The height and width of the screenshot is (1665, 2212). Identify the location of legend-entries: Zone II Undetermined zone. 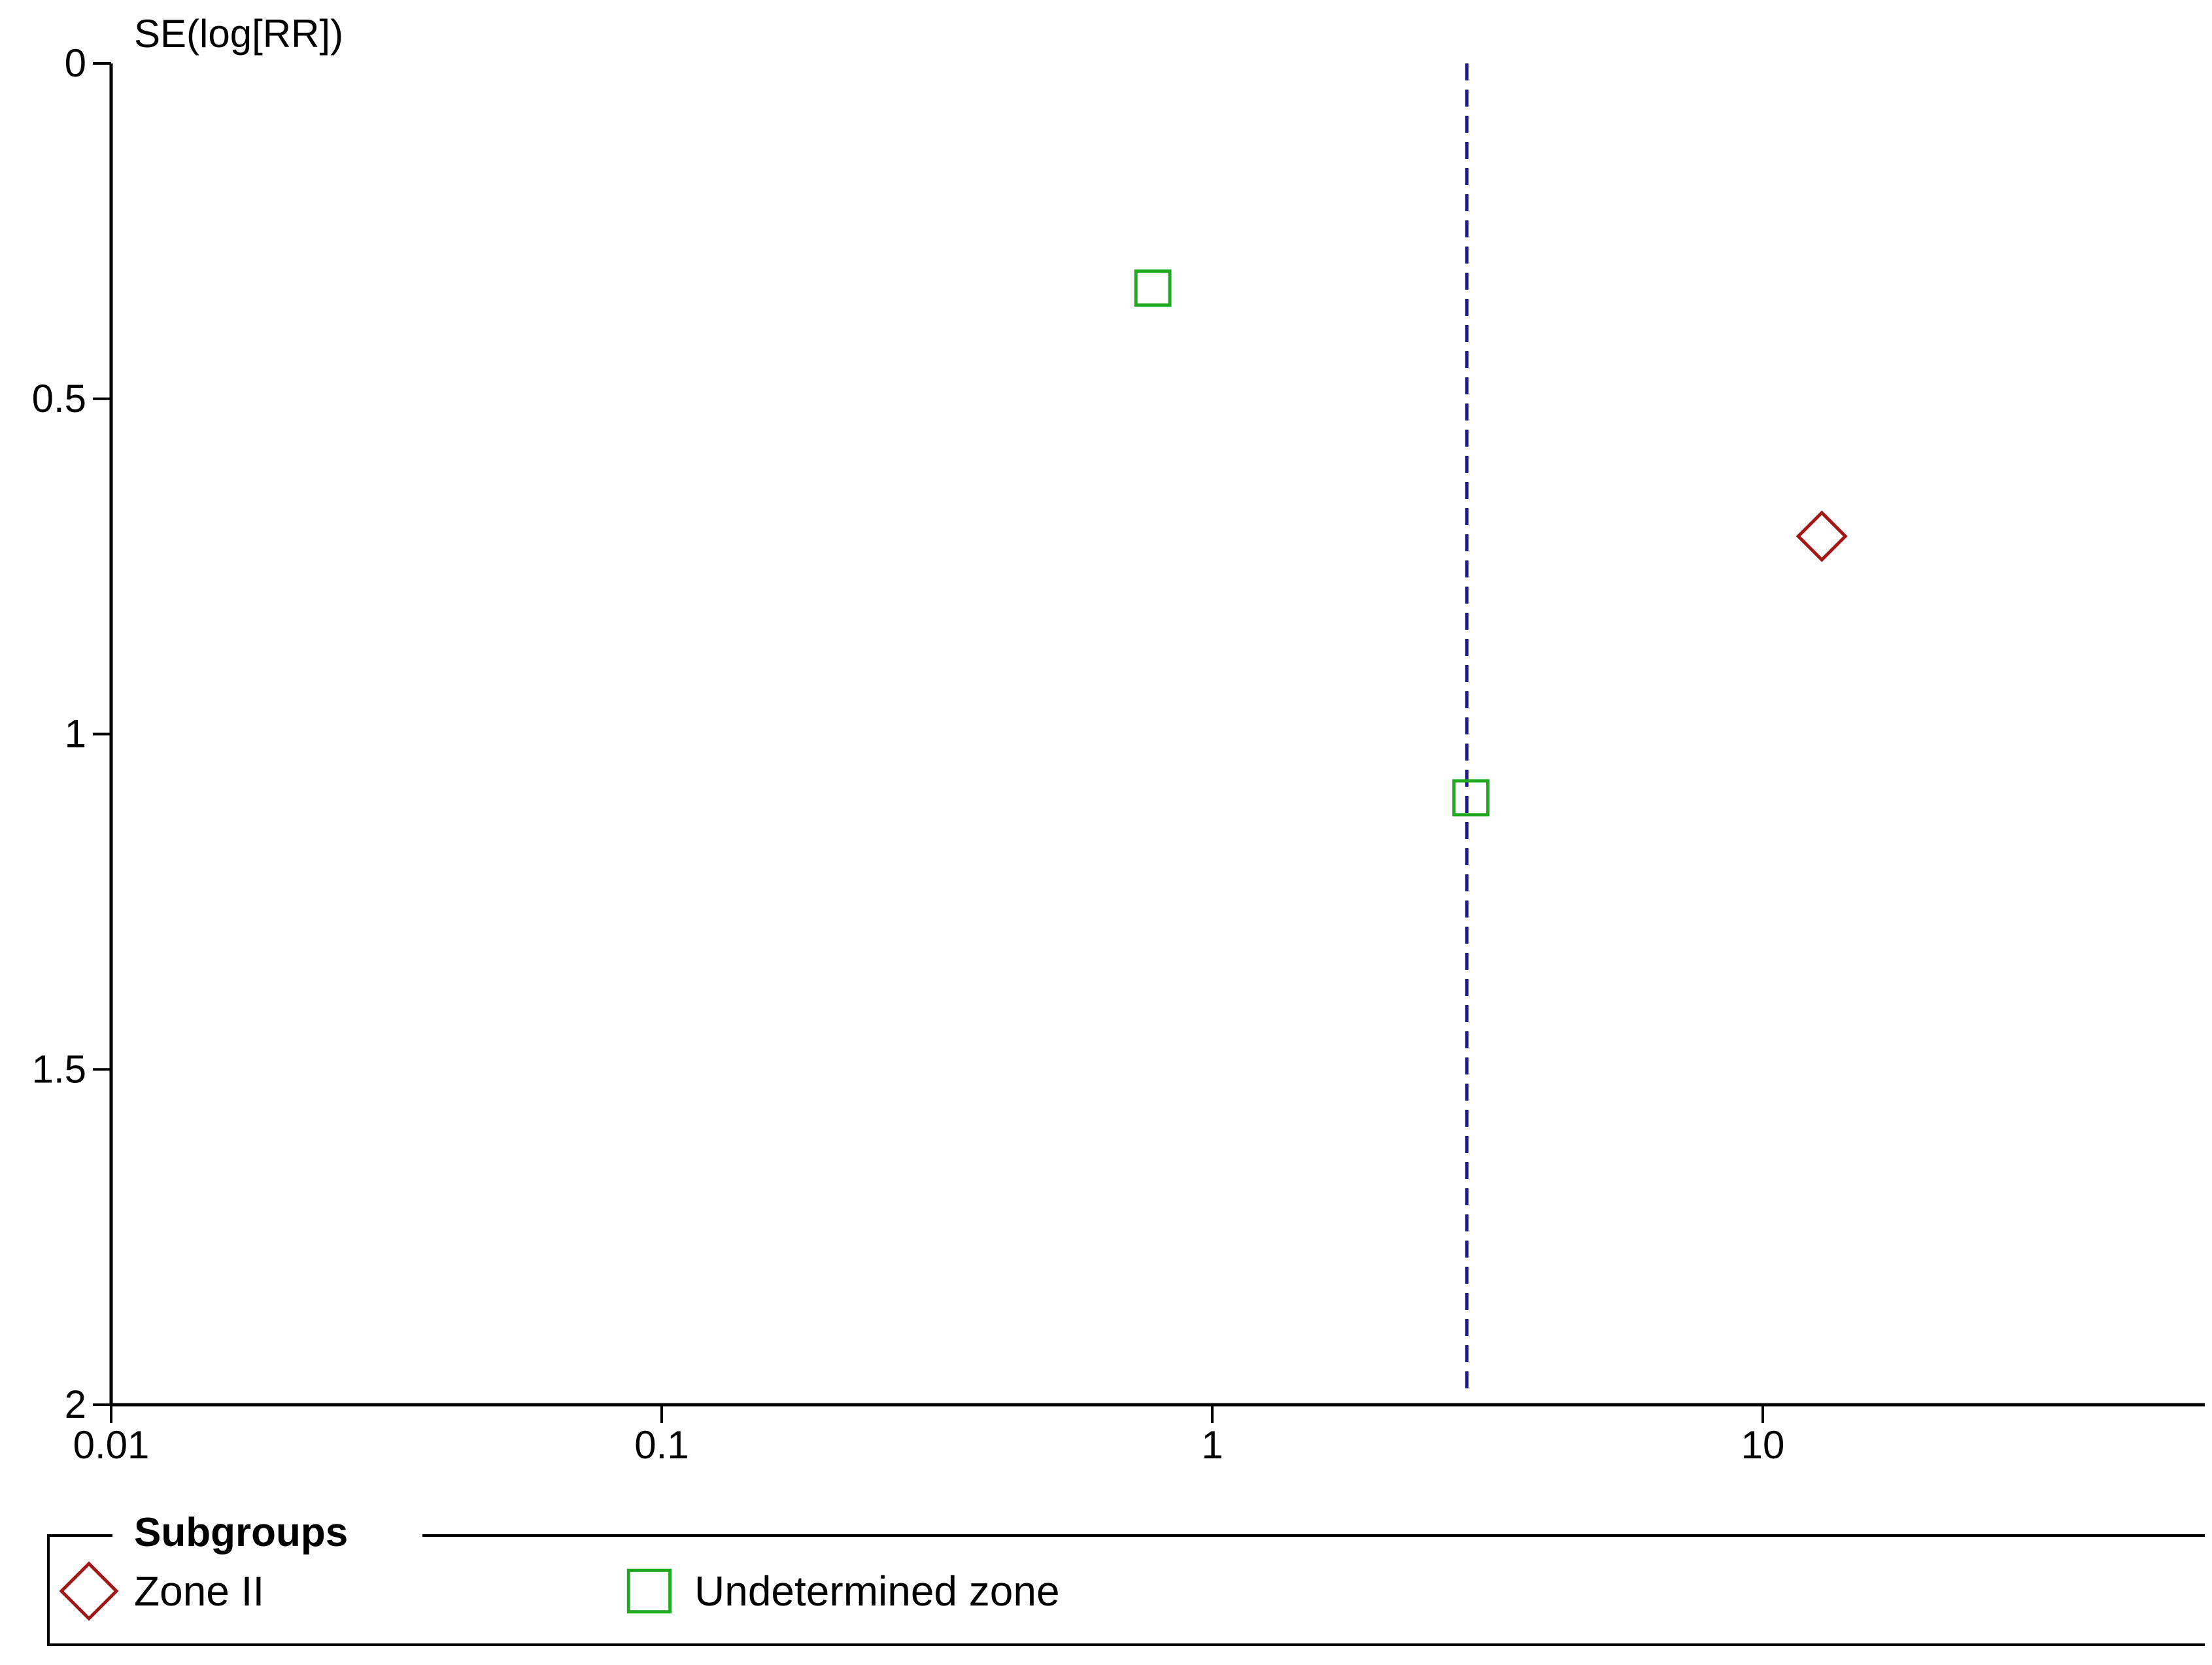
(559, 1591).